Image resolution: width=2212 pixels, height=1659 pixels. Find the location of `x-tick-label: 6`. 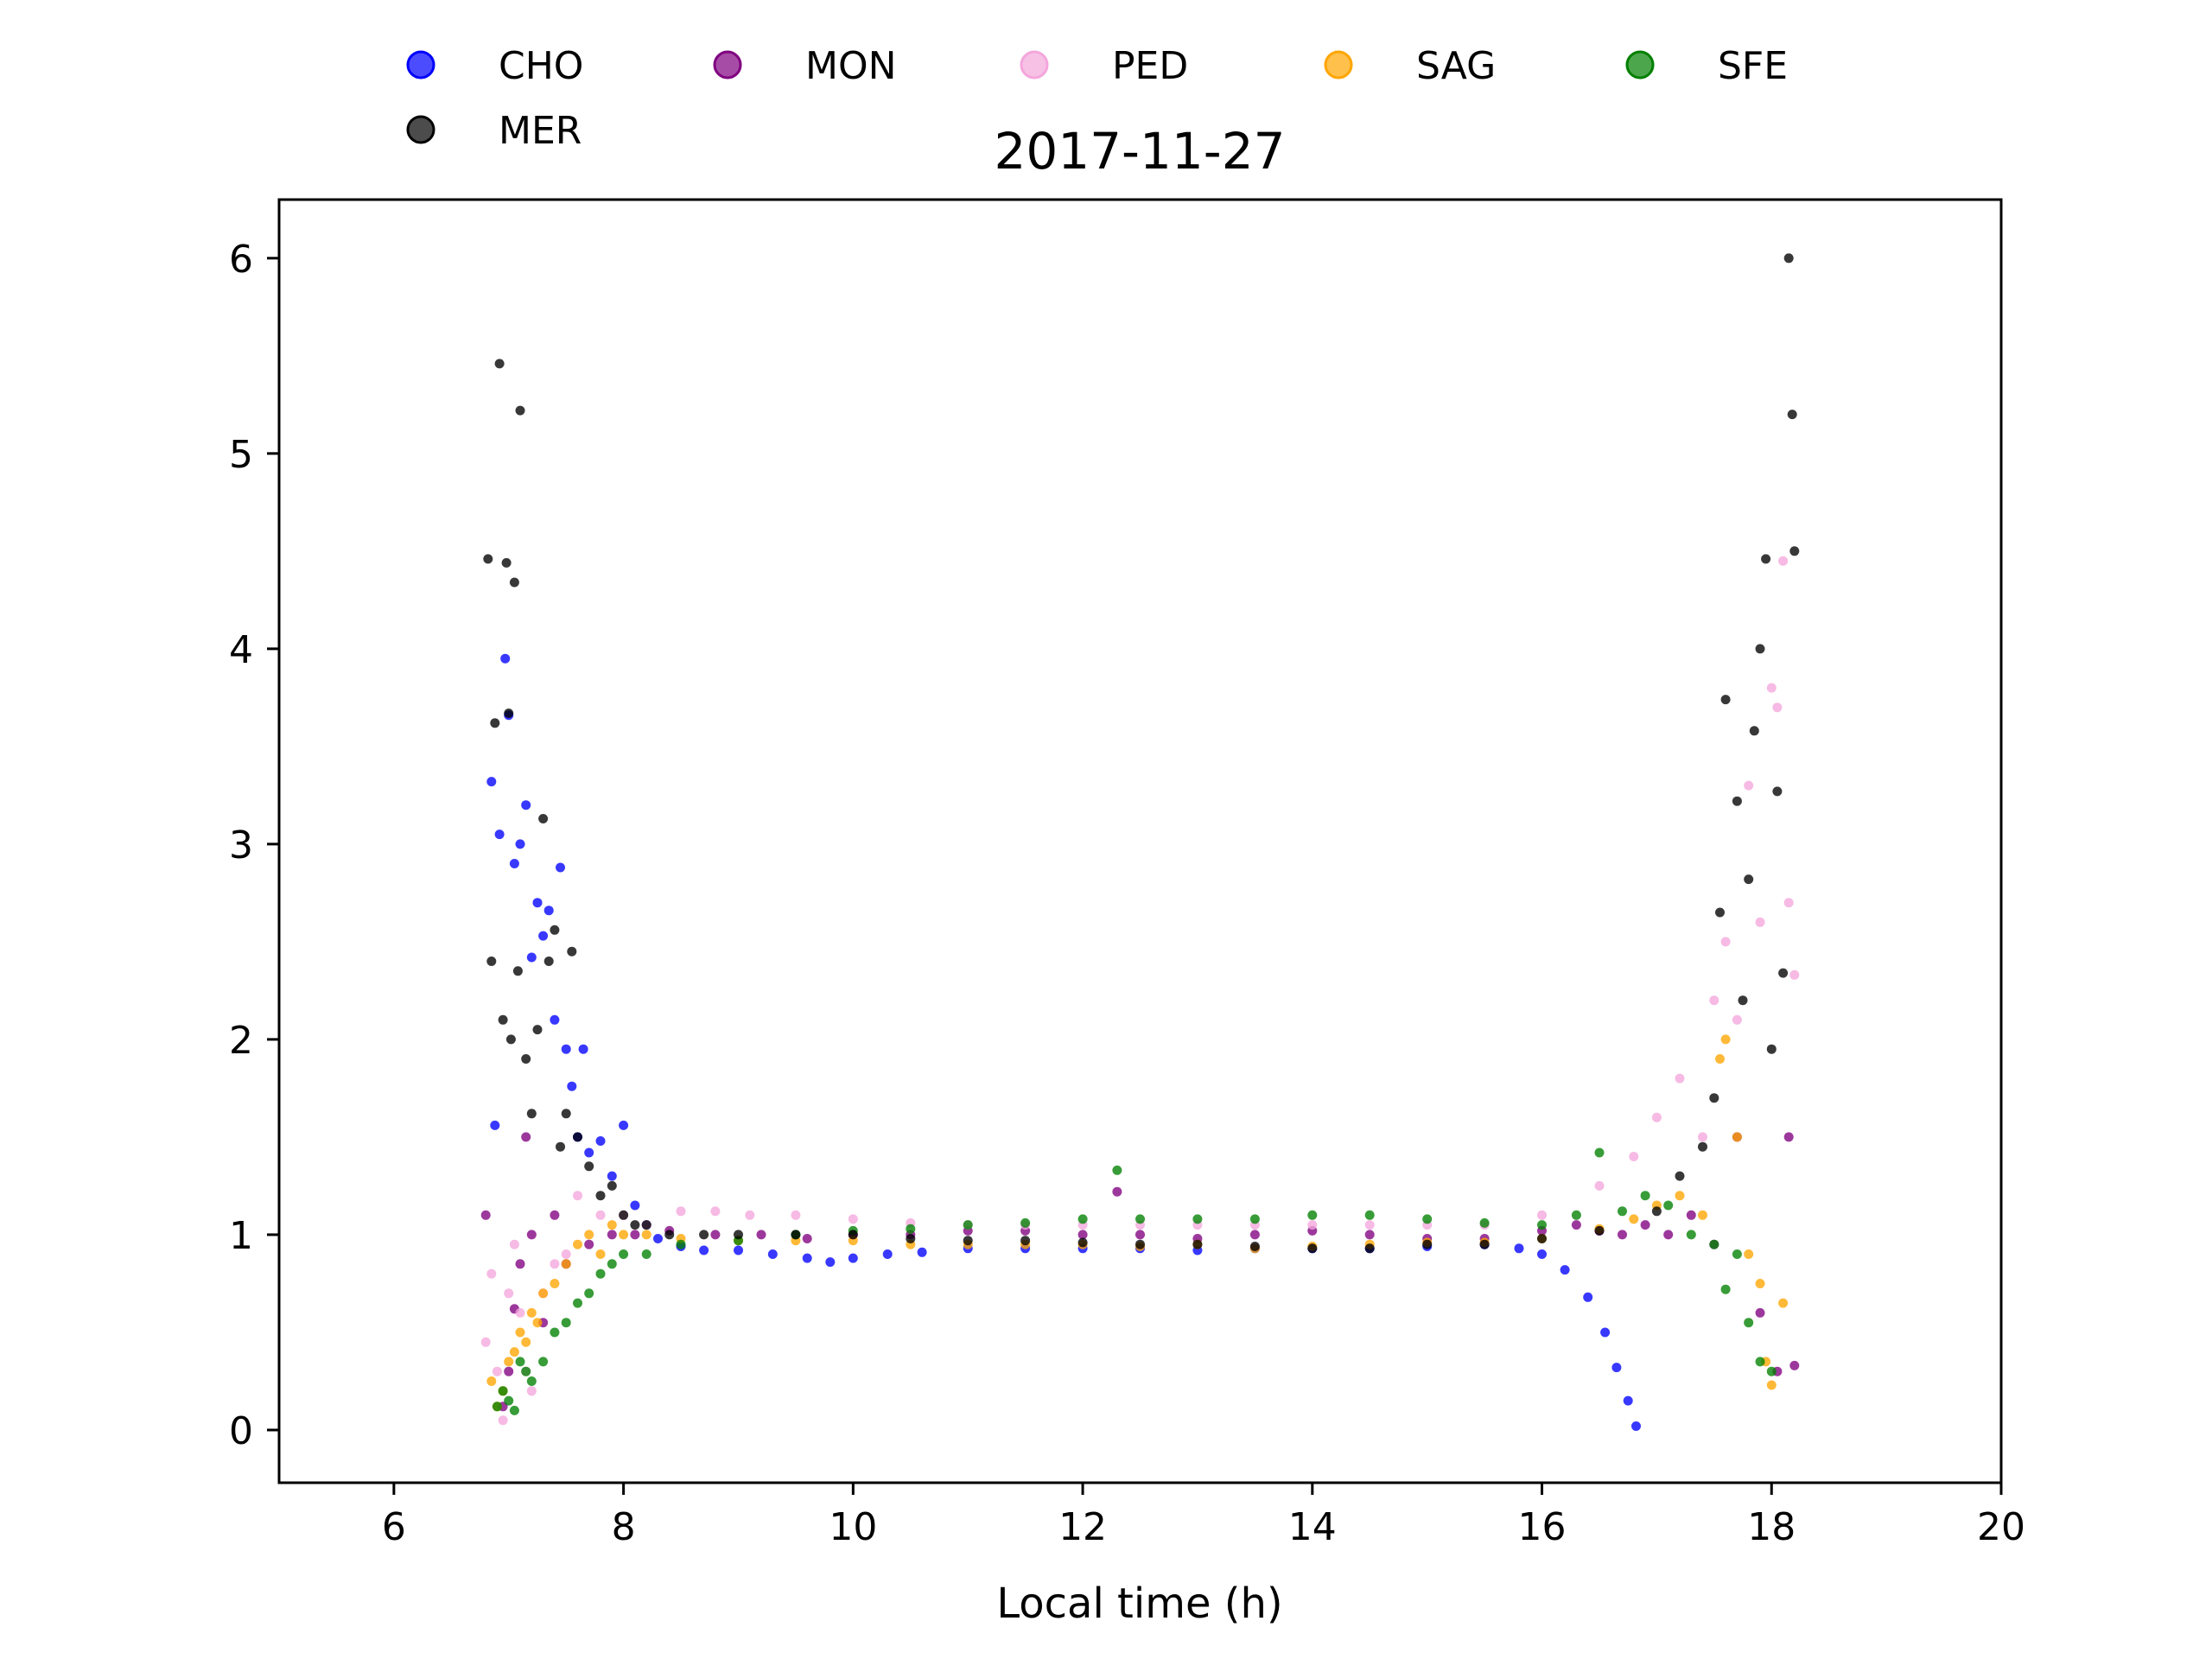

x-tick-label: 6 is located at coordinates (394, 1527).